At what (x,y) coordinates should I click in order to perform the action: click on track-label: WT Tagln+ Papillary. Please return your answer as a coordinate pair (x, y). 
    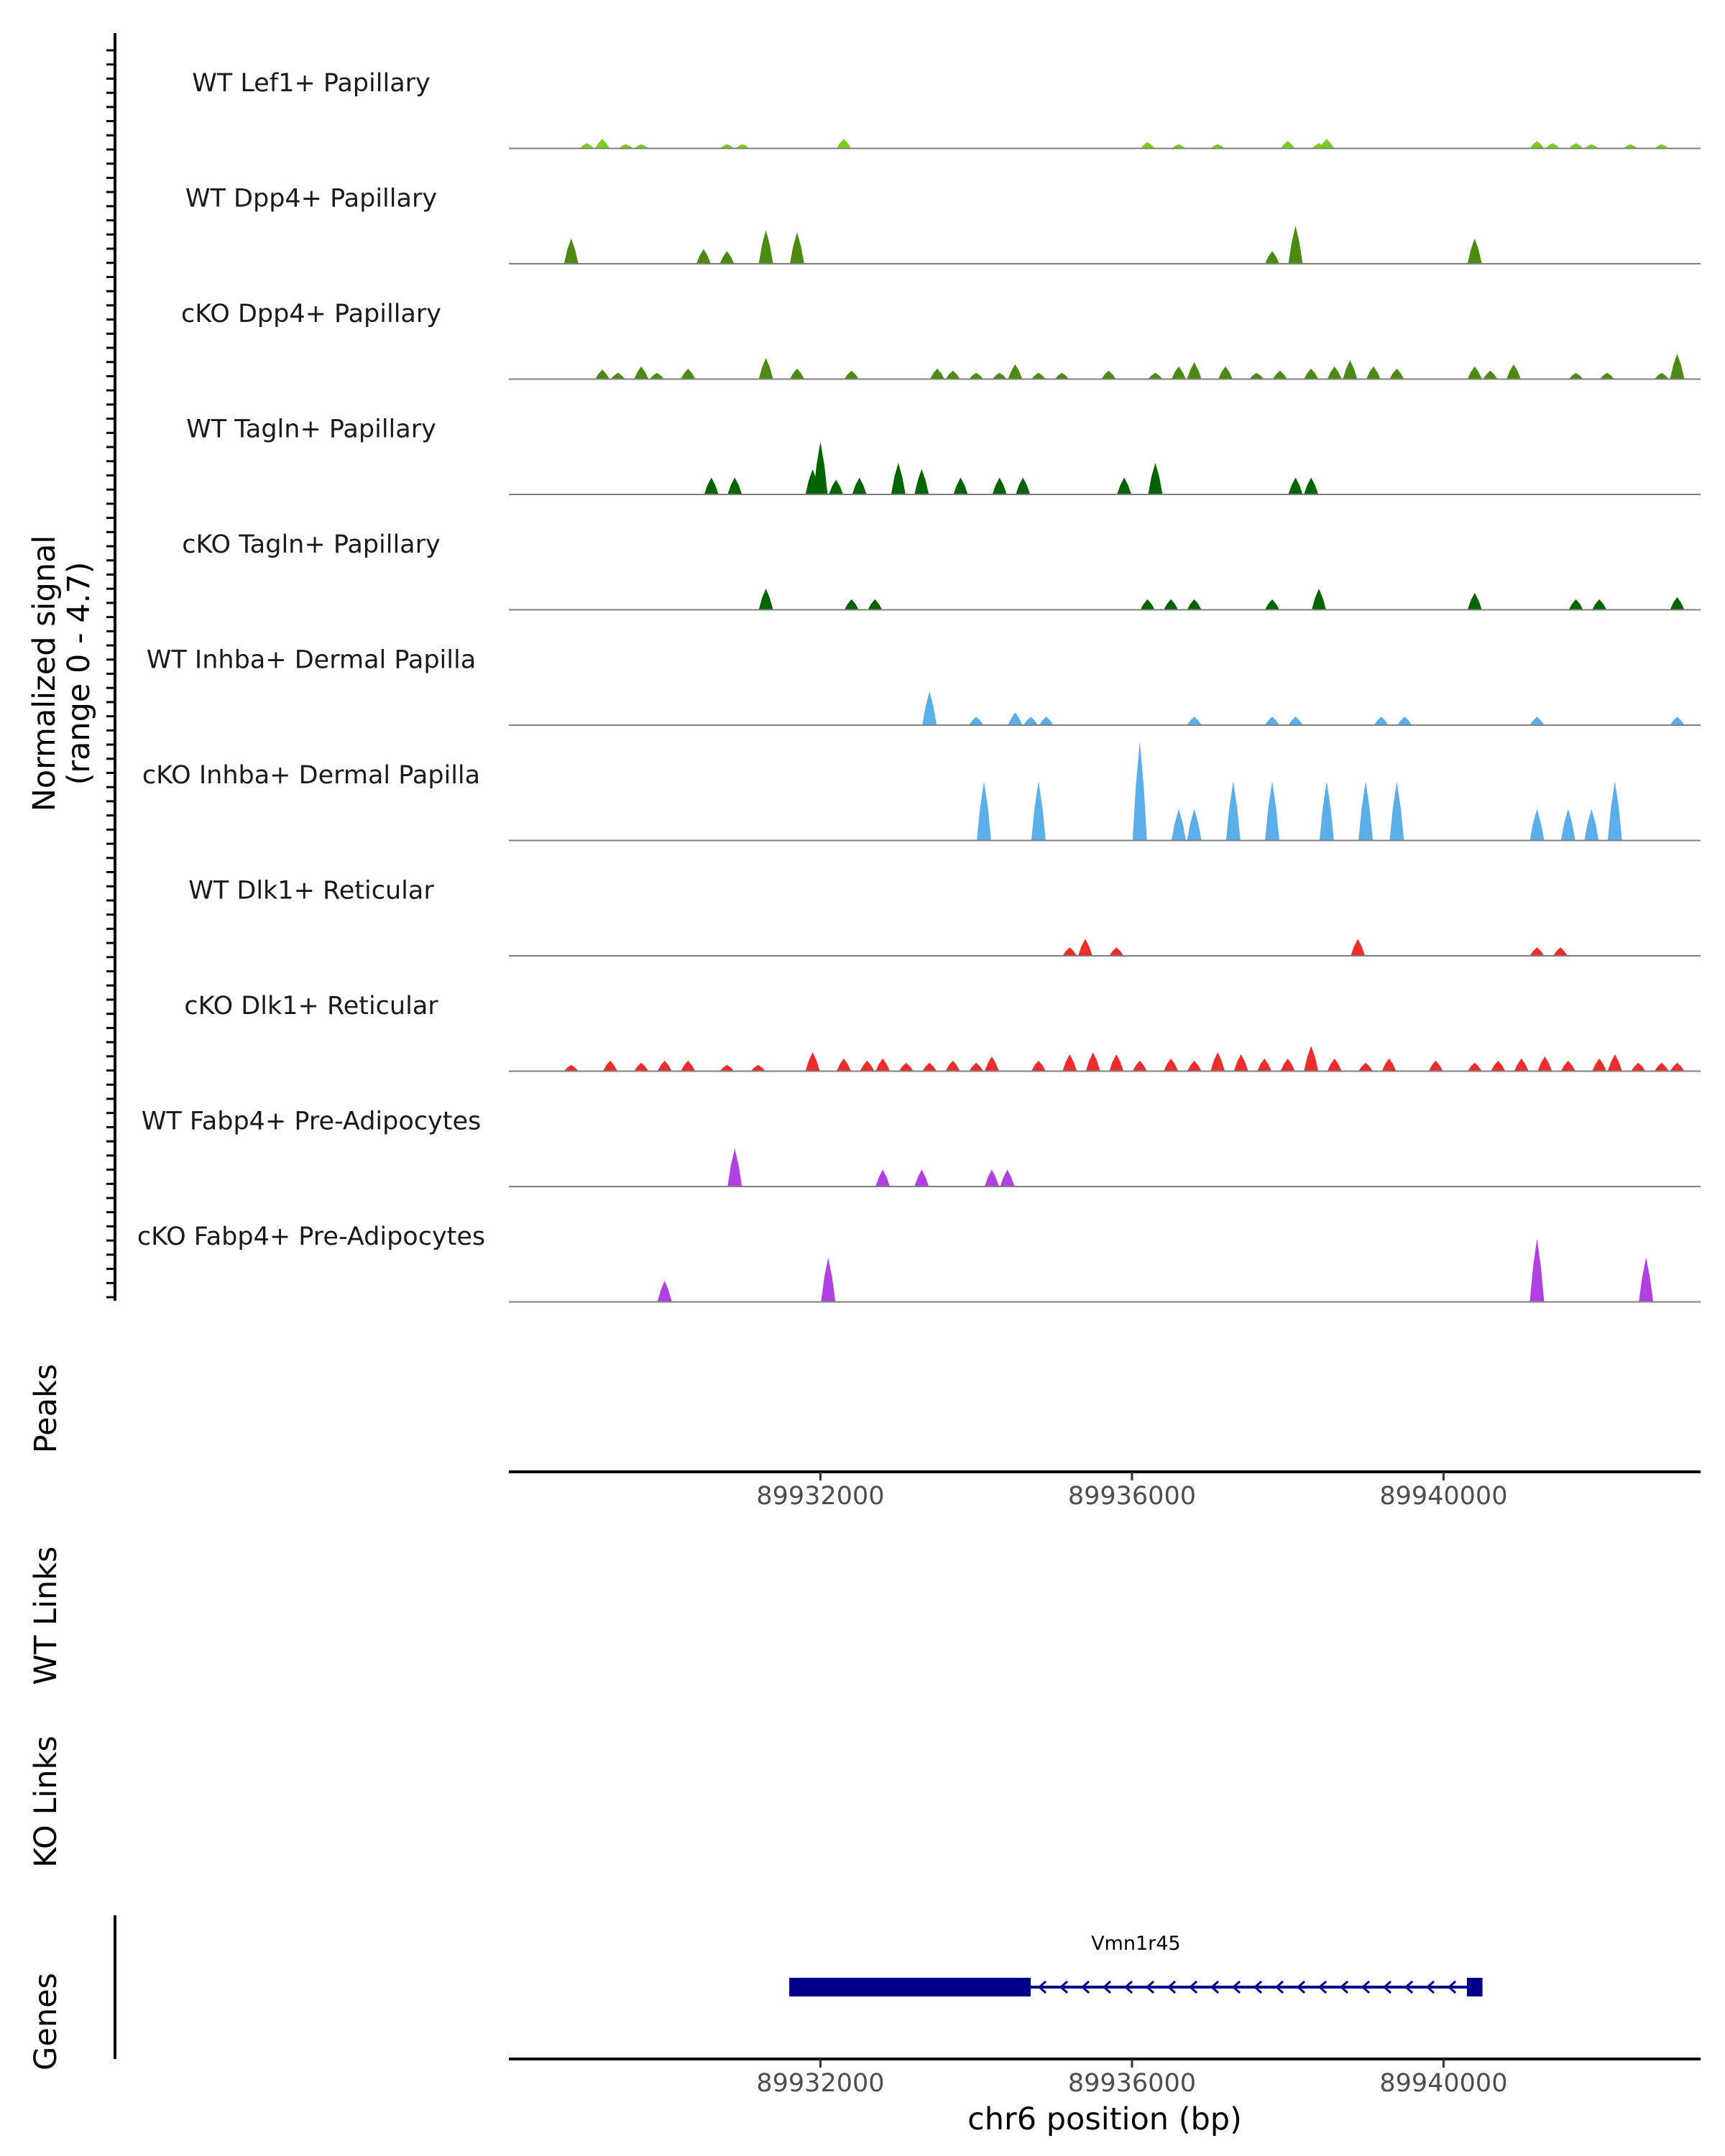
    Looking at the image, I should click on (311, 429).